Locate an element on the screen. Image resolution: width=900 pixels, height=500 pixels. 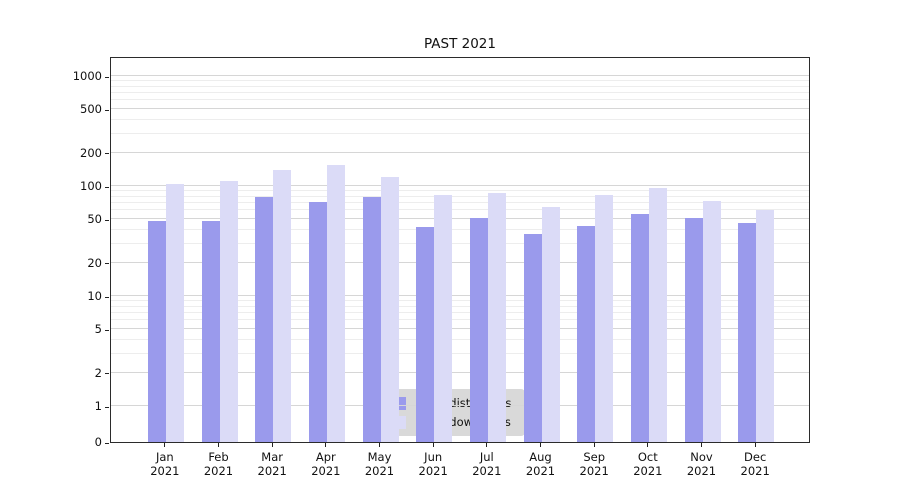
bar-distinct-ips-oct is located at coordinates (639, 327).